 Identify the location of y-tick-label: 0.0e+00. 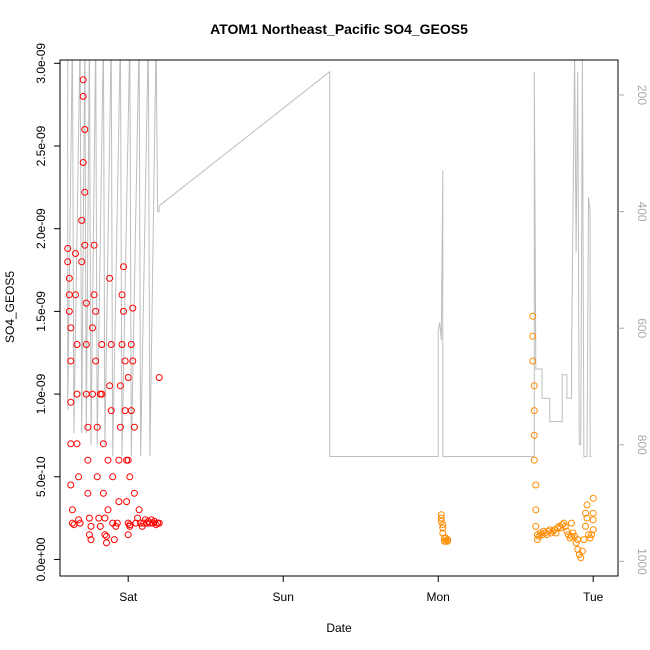
(41, 559).